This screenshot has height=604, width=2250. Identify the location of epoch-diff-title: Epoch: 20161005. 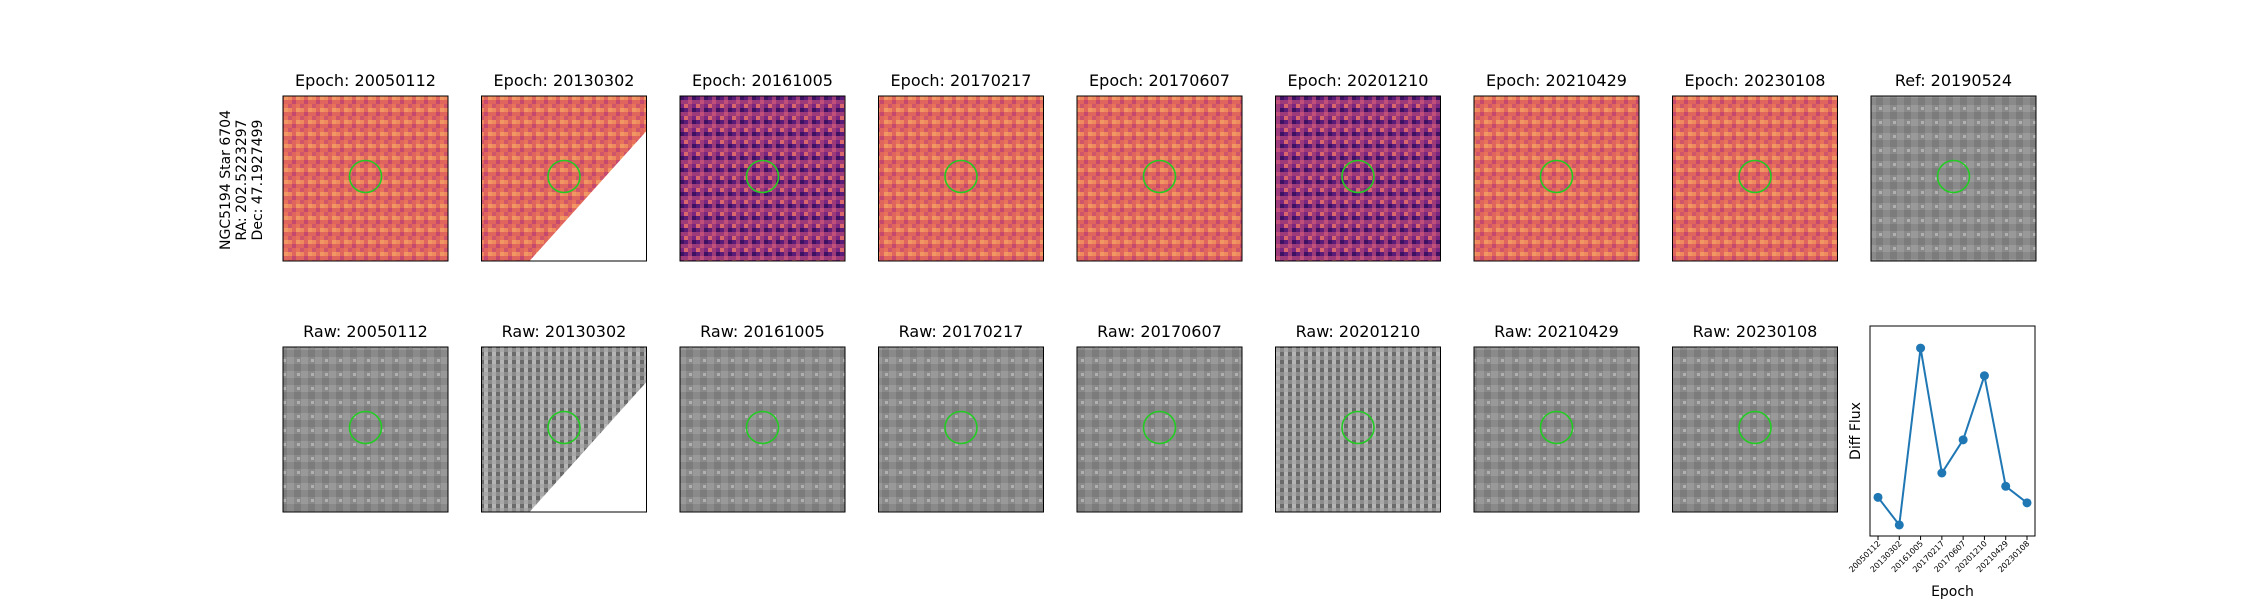
(762, 80).